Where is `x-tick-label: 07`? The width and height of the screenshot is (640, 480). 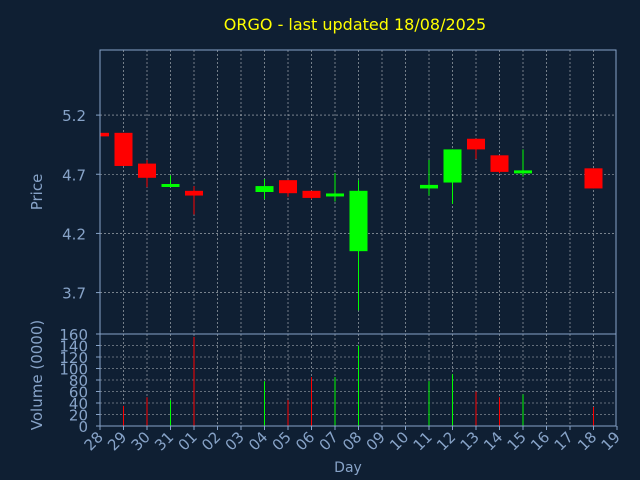 x-tick-label: 07 is located at coordinates (329, 441).